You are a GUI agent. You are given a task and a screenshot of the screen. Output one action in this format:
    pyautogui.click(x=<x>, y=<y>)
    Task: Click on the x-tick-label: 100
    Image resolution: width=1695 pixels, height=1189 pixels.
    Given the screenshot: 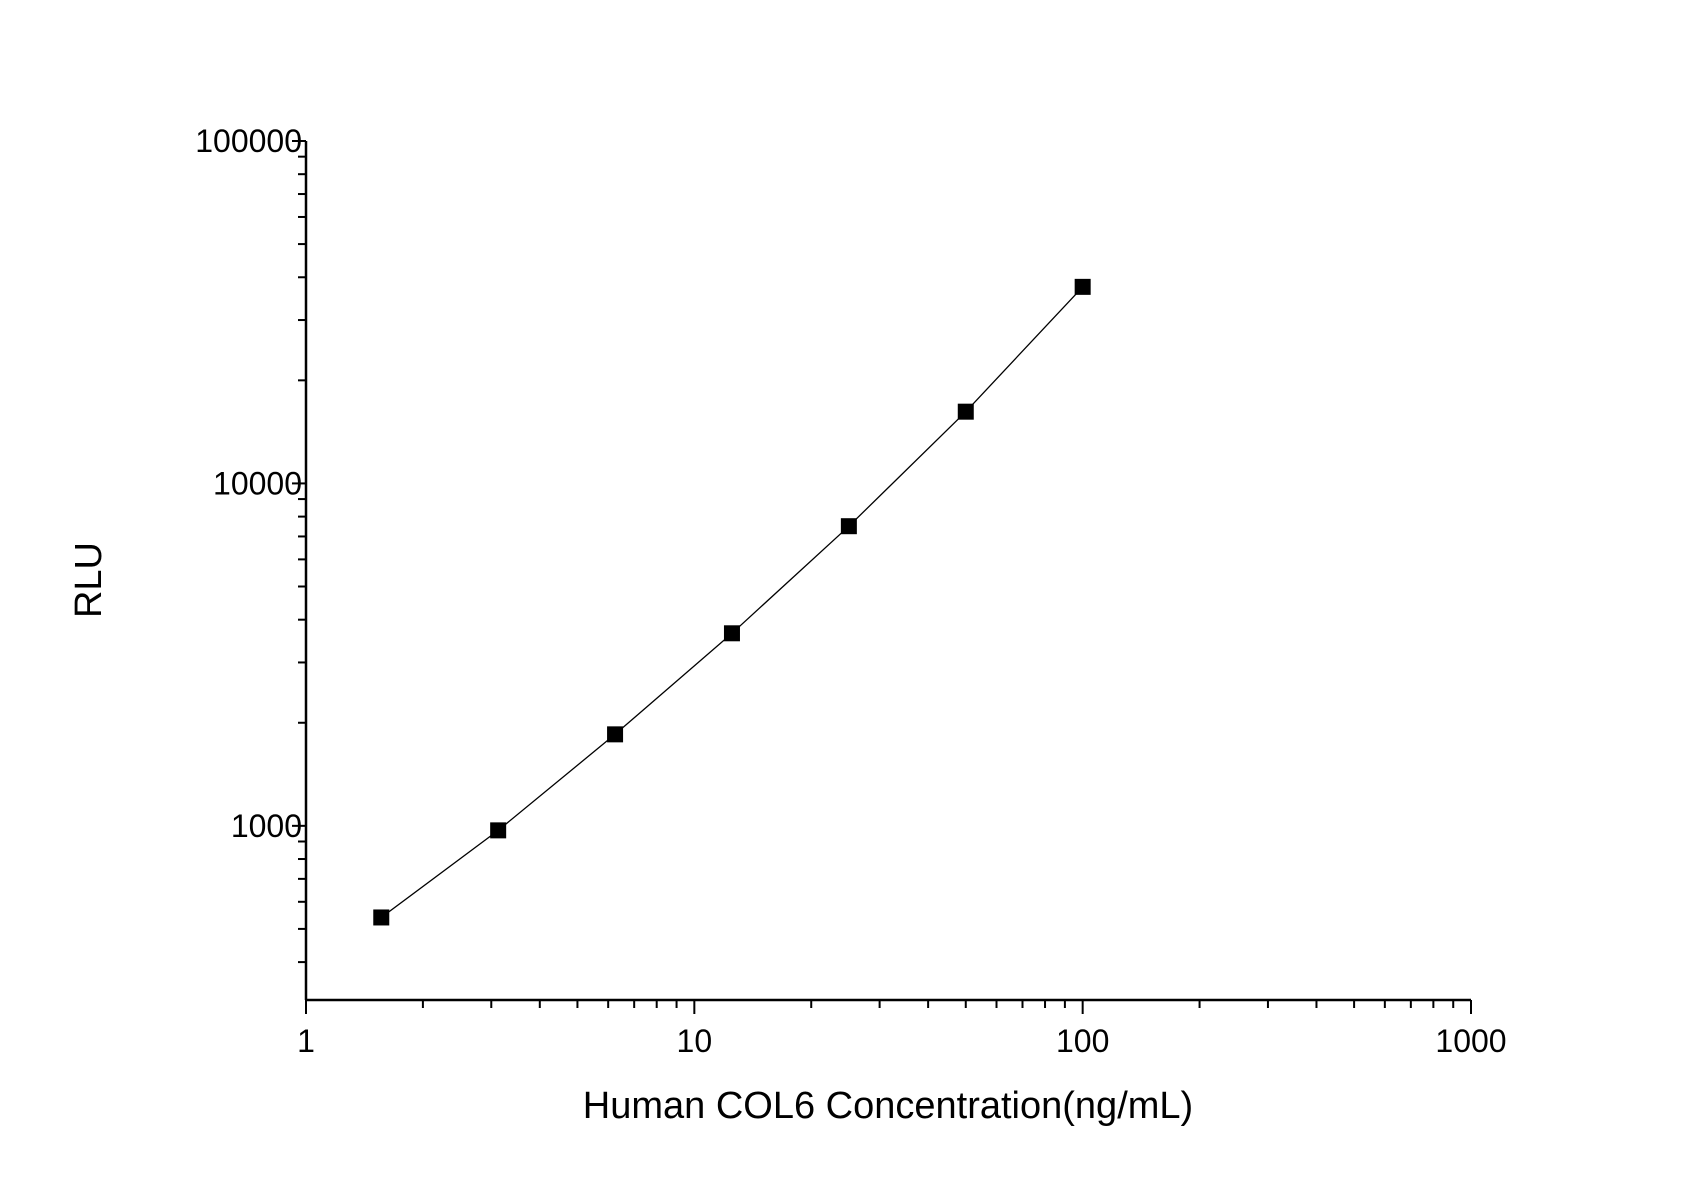 What is the action you would take?
    pyautogui.click(x=1082, y=1041)
    